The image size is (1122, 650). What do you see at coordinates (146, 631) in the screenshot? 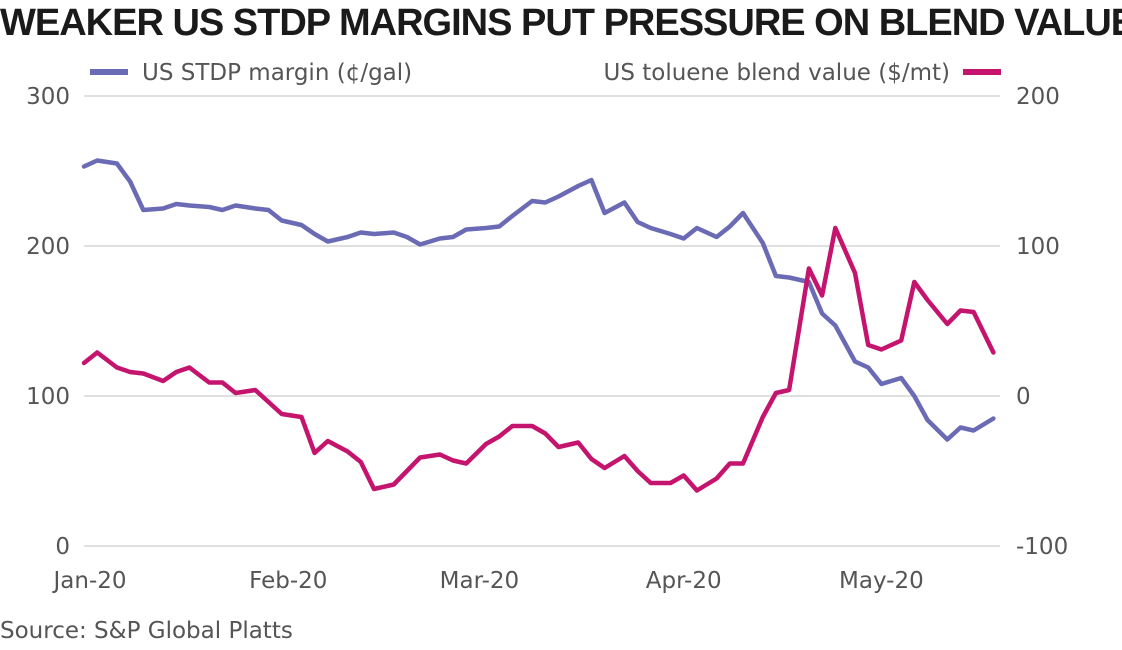
I see `source-note: Source: S&P Global Platts` at bounding box center [146, 631].